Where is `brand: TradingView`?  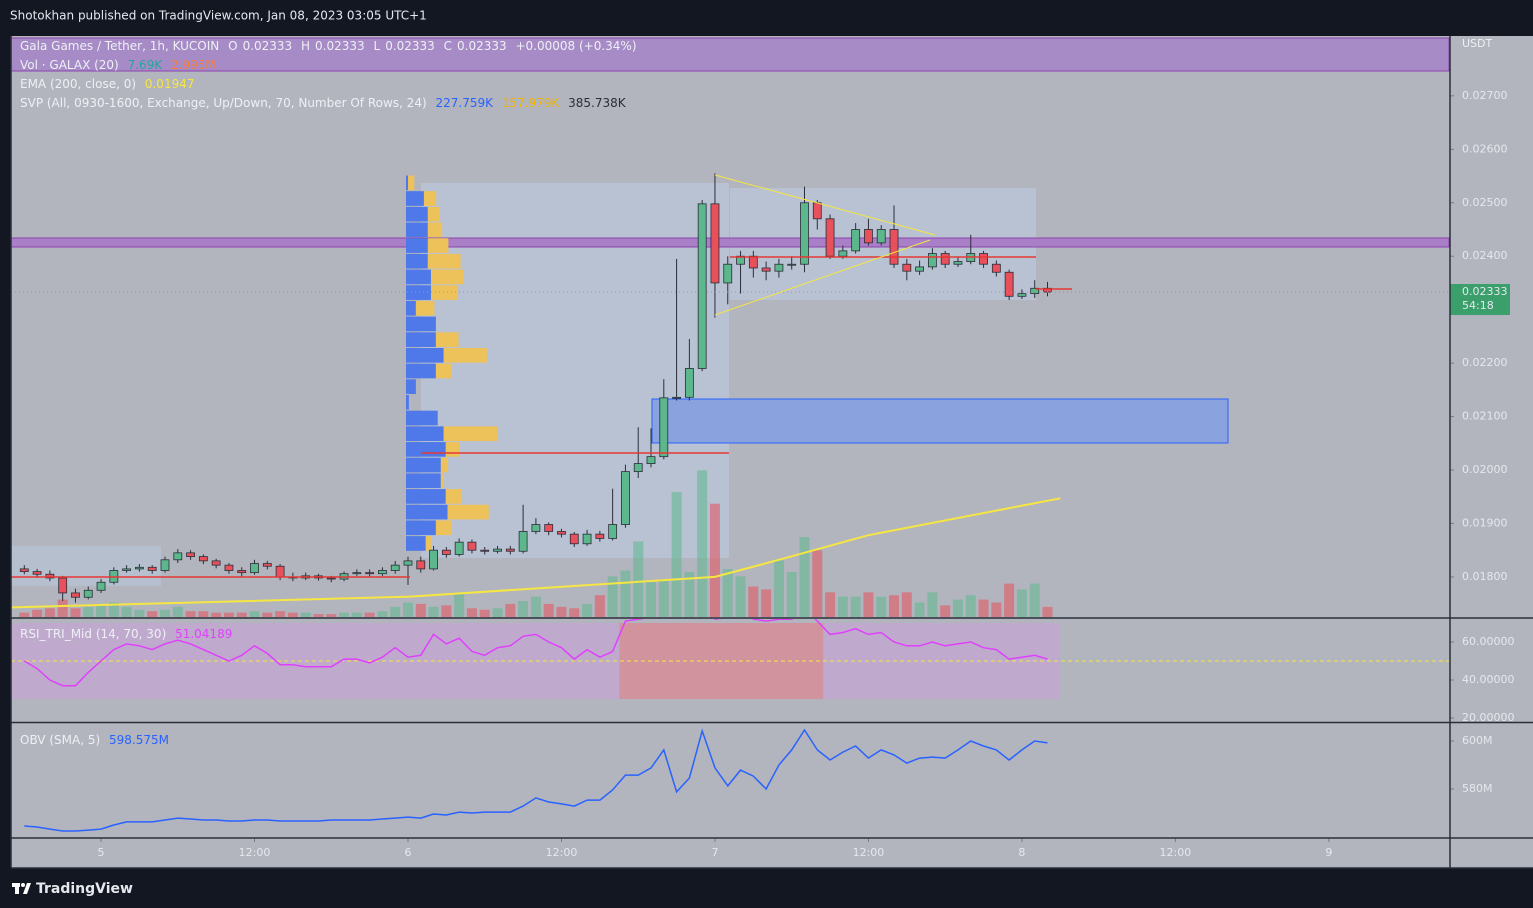
brand: TradingView is located at coordinates (84, 889).